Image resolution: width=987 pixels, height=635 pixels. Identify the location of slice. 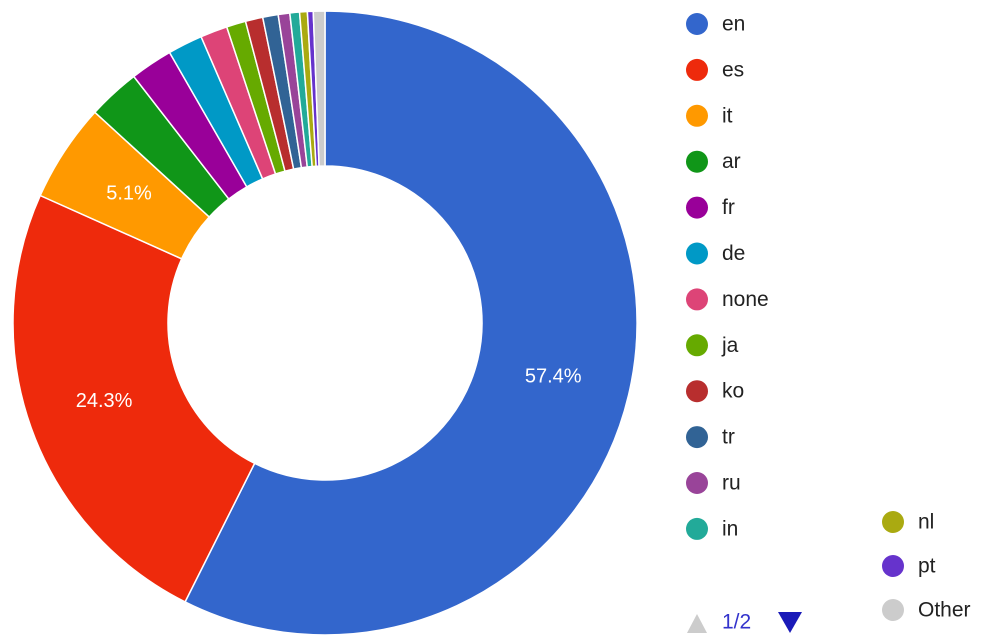
(319, 88).